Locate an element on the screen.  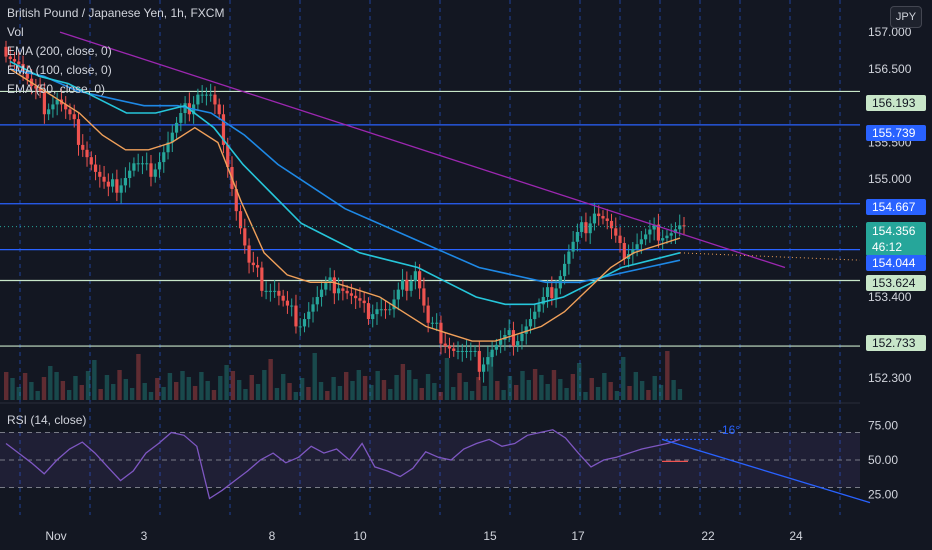
price-axis-label: 155.000 is located at coordinates (890, 179).